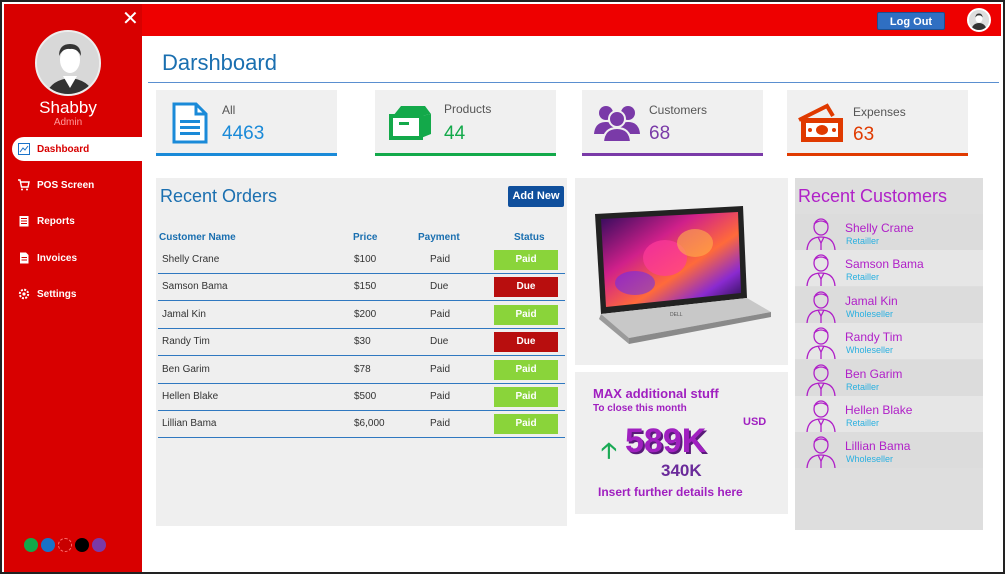  I want to click on theme-dot-red, so click(65, 545).